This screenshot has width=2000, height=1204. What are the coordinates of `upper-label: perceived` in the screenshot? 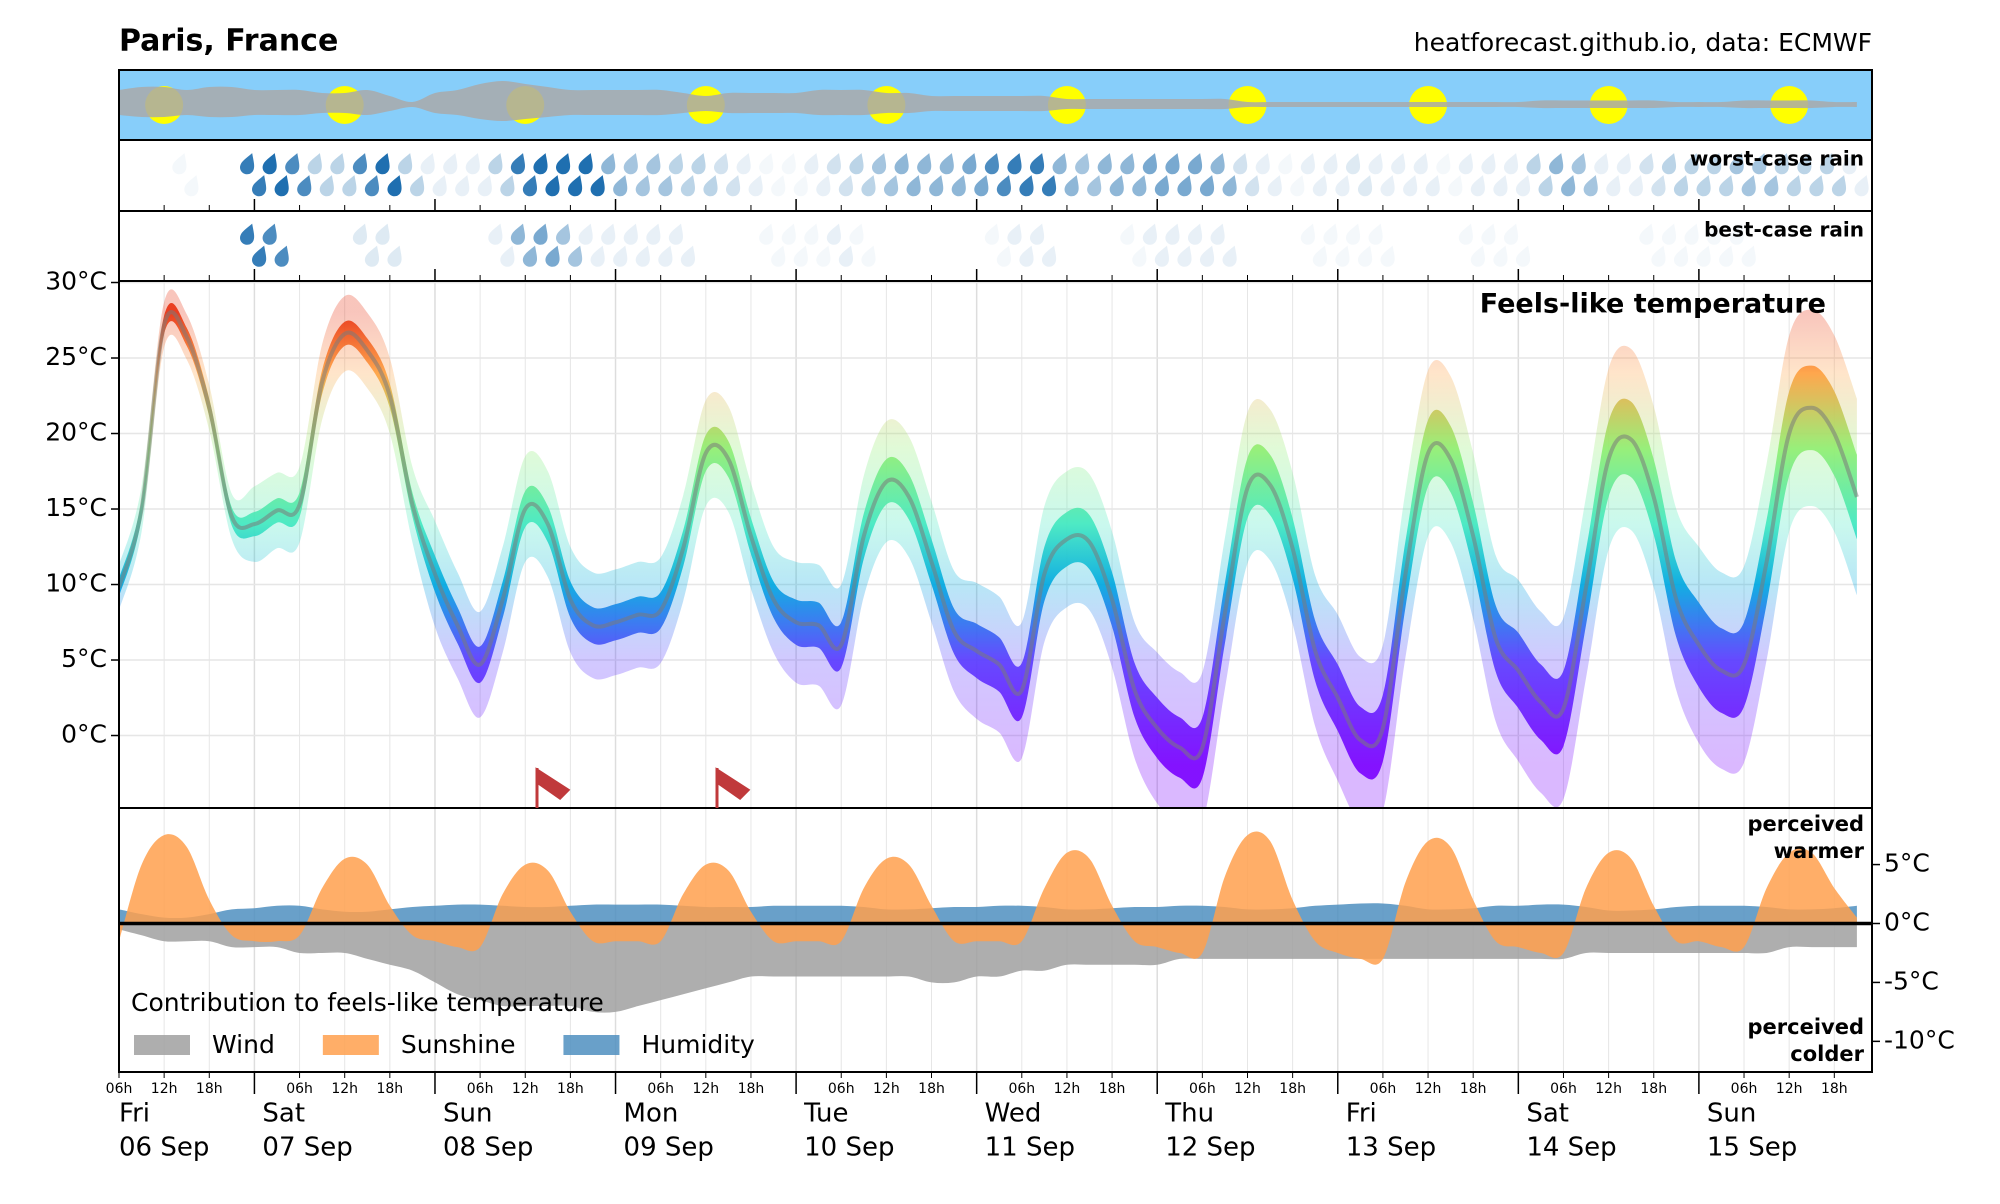 It's located at (1806, 824).